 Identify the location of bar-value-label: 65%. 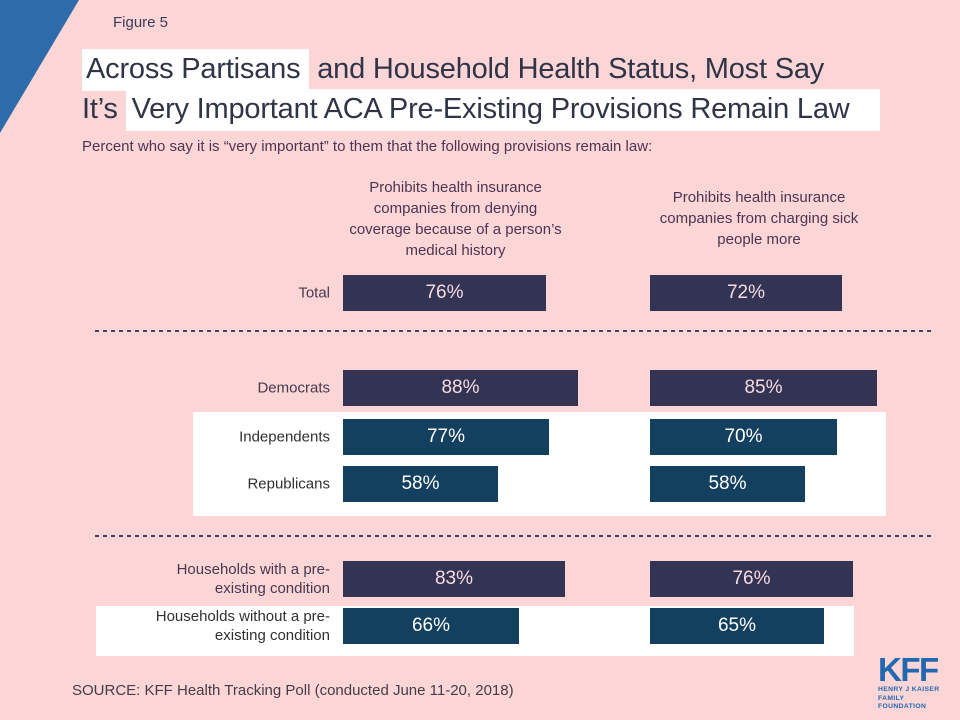
(737, 625).